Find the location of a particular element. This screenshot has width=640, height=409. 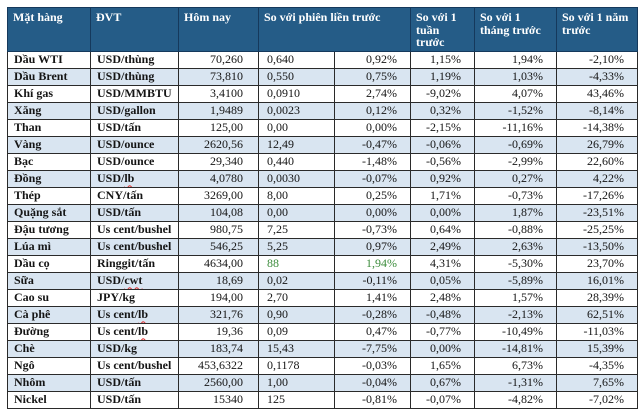

year-change-pct-cell: -11,03% is located at coordinates (597, 331).